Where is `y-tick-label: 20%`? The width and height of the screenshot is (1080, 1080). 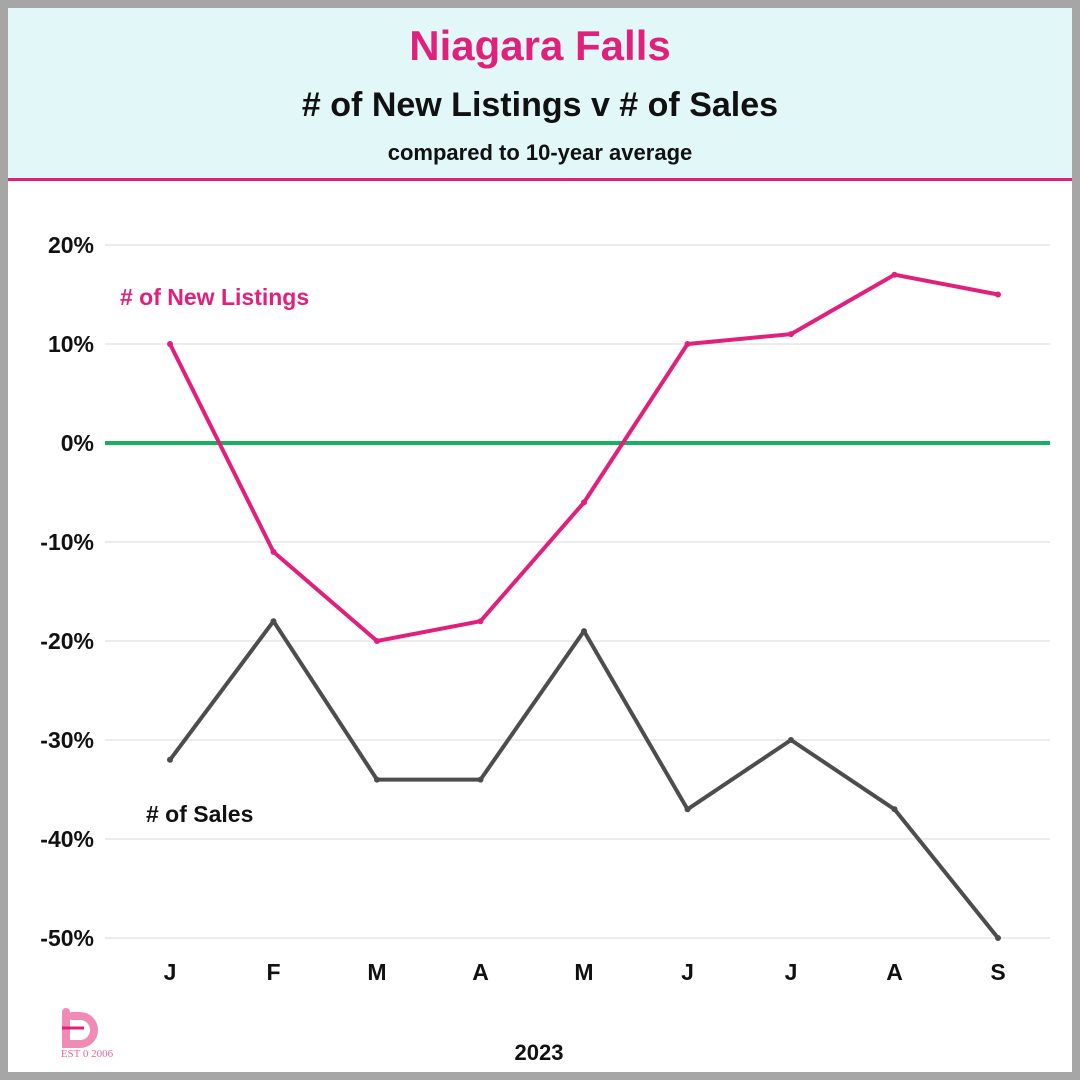 y-tick-label: 20% is located at coordinates (71, 245).